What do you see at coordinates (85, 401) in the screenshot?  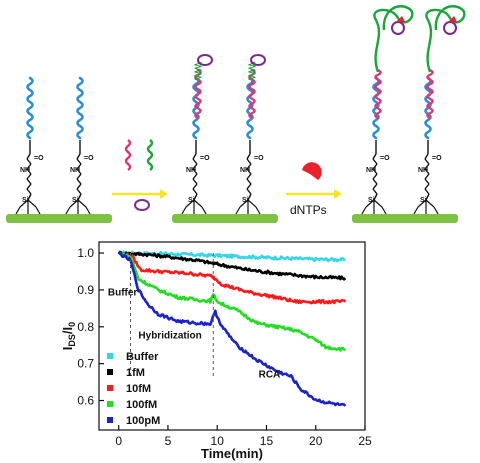 I see `y-tick-label: 0.6` at bounding box center [85, 401].